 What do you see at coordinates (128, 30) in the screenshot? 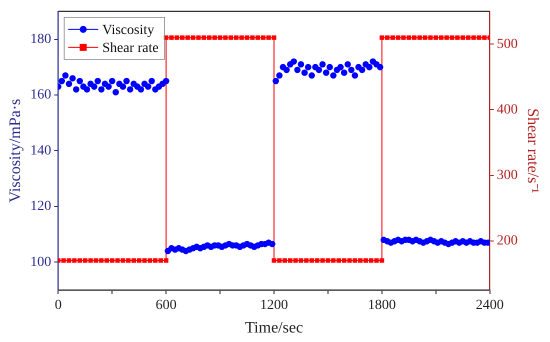
I see `legend-label: Viscosity` at bounding box center [128, 30].